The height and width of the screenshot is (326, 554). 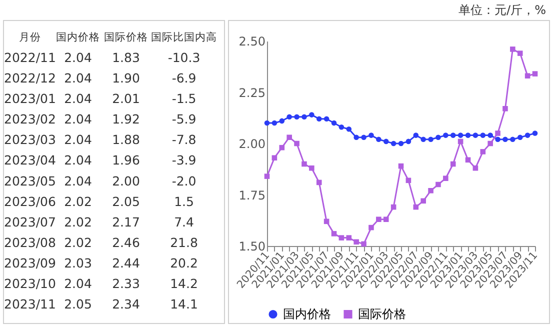 What do you see at coordinates (184, 242) in the screenshot?
I see `data-label: 21.8` at bounding box center [184, 242].